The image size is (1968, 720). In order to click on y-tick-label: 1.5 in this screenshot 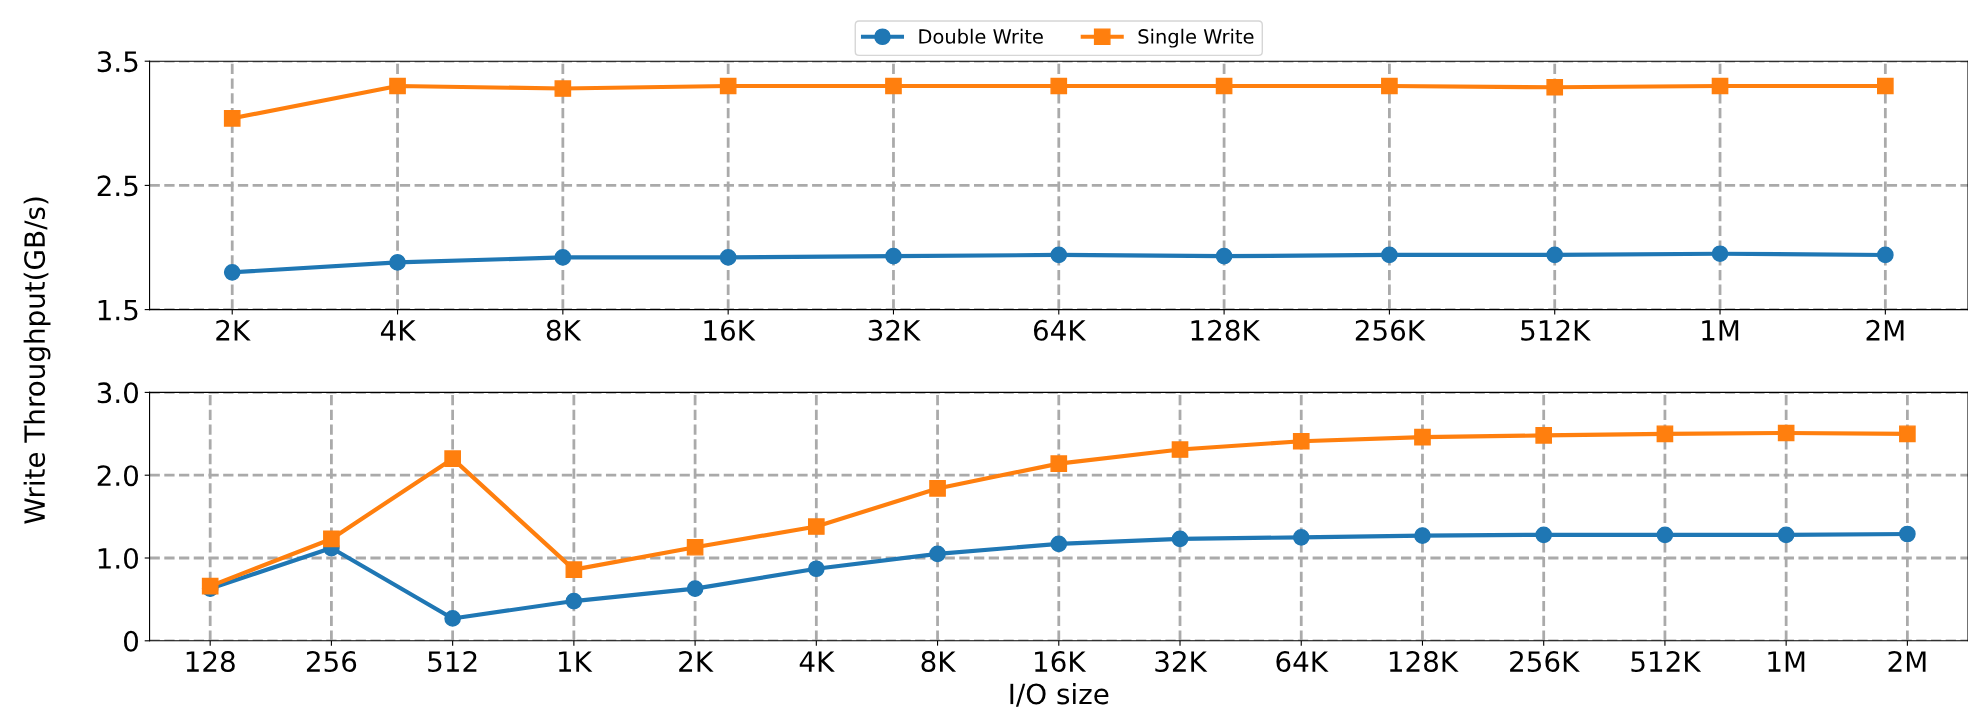, I will do `click(118, 310)`.